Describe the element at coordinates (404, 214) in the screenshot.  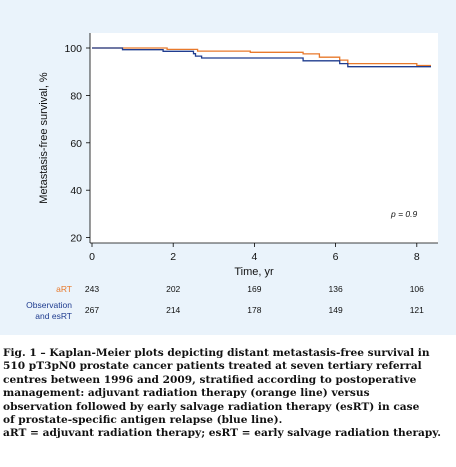
I see `p-value-annotation: p = 0.9` at that location.